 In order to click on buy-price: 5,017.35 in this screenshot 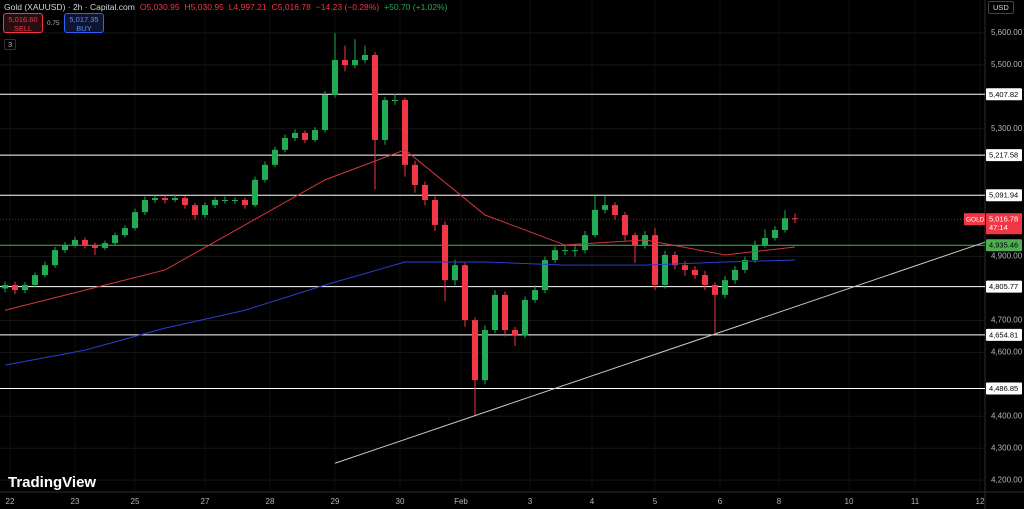, I will do `click(84, 19)`.